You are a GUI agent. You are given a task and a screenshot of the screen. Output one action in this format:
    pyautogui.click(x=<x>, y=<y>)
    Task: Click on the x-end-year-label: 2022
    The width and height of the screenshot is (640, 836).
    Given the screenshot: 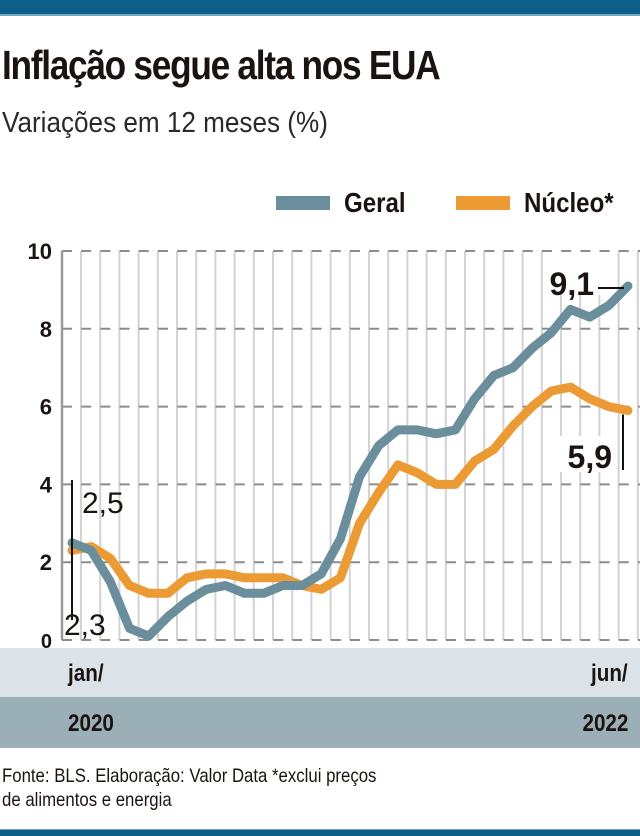 What is the action you would take?
    pyautogui.click(x=605, y=723)
    